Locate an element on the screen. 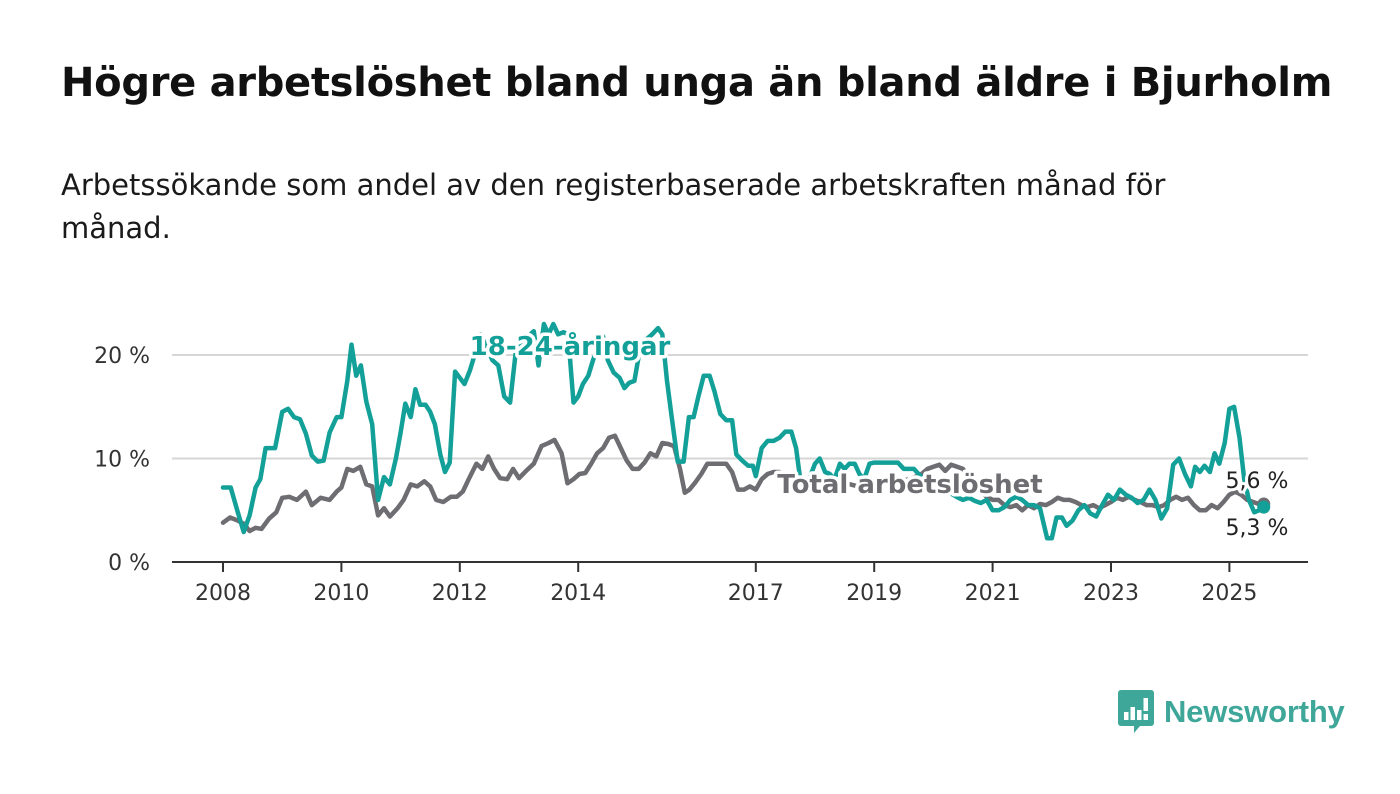  x-axis is located at coordinates (740, 566).